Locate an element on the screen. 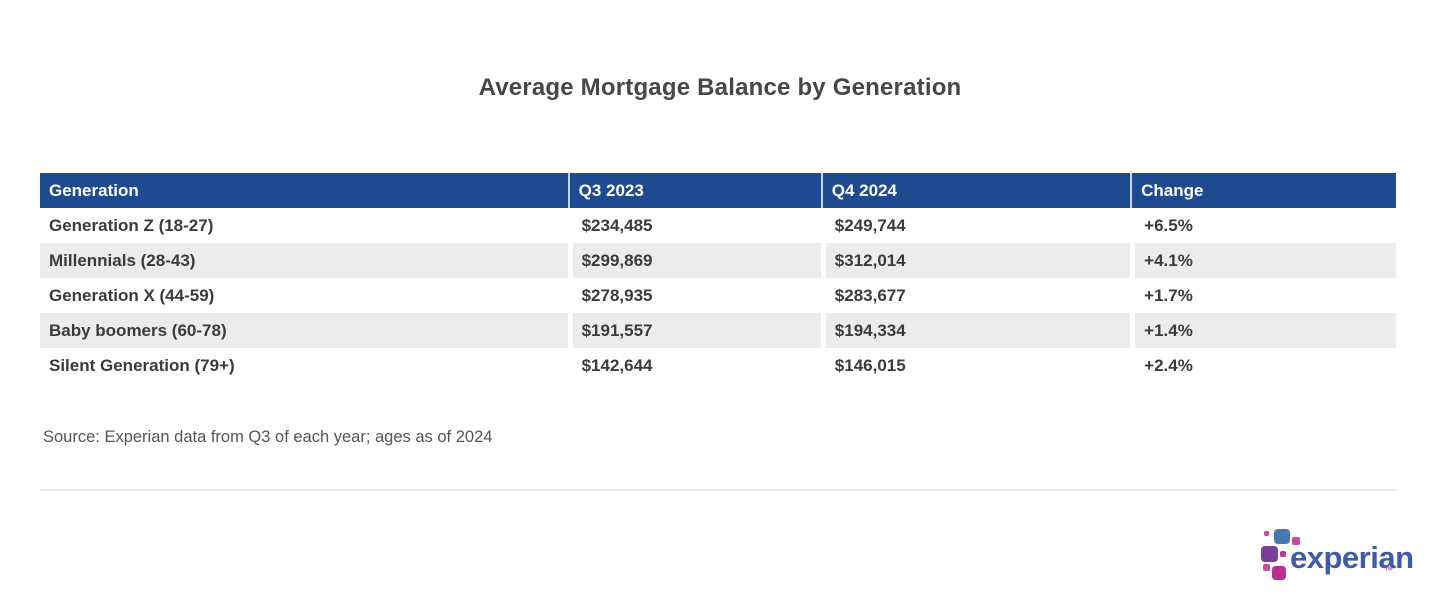 This screenshot has height=611, width=1440. cell-q4-2024: $312,014 is located at coordinates (975, 260).